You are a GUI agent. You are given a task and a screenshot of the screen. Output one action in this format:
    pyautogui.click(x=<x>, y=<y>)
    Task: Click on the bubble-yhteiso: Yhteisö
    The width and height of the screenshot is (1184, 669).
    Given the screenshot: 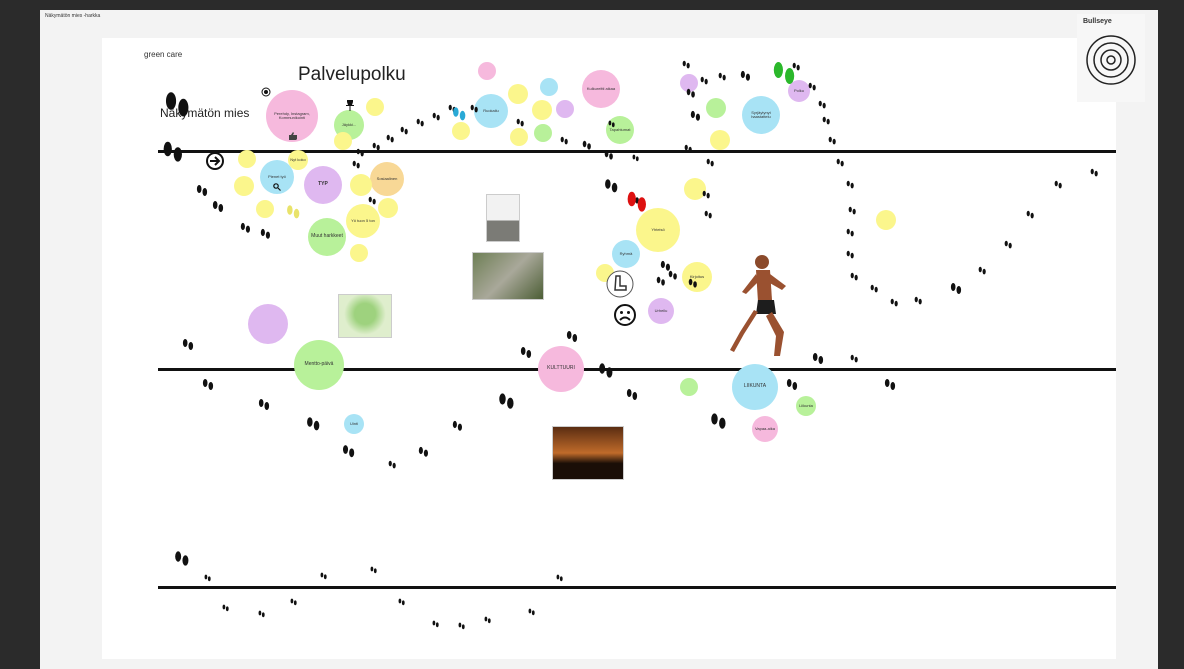 What is the action you would take?
    pyautogui.click(x=658, y=230)
    